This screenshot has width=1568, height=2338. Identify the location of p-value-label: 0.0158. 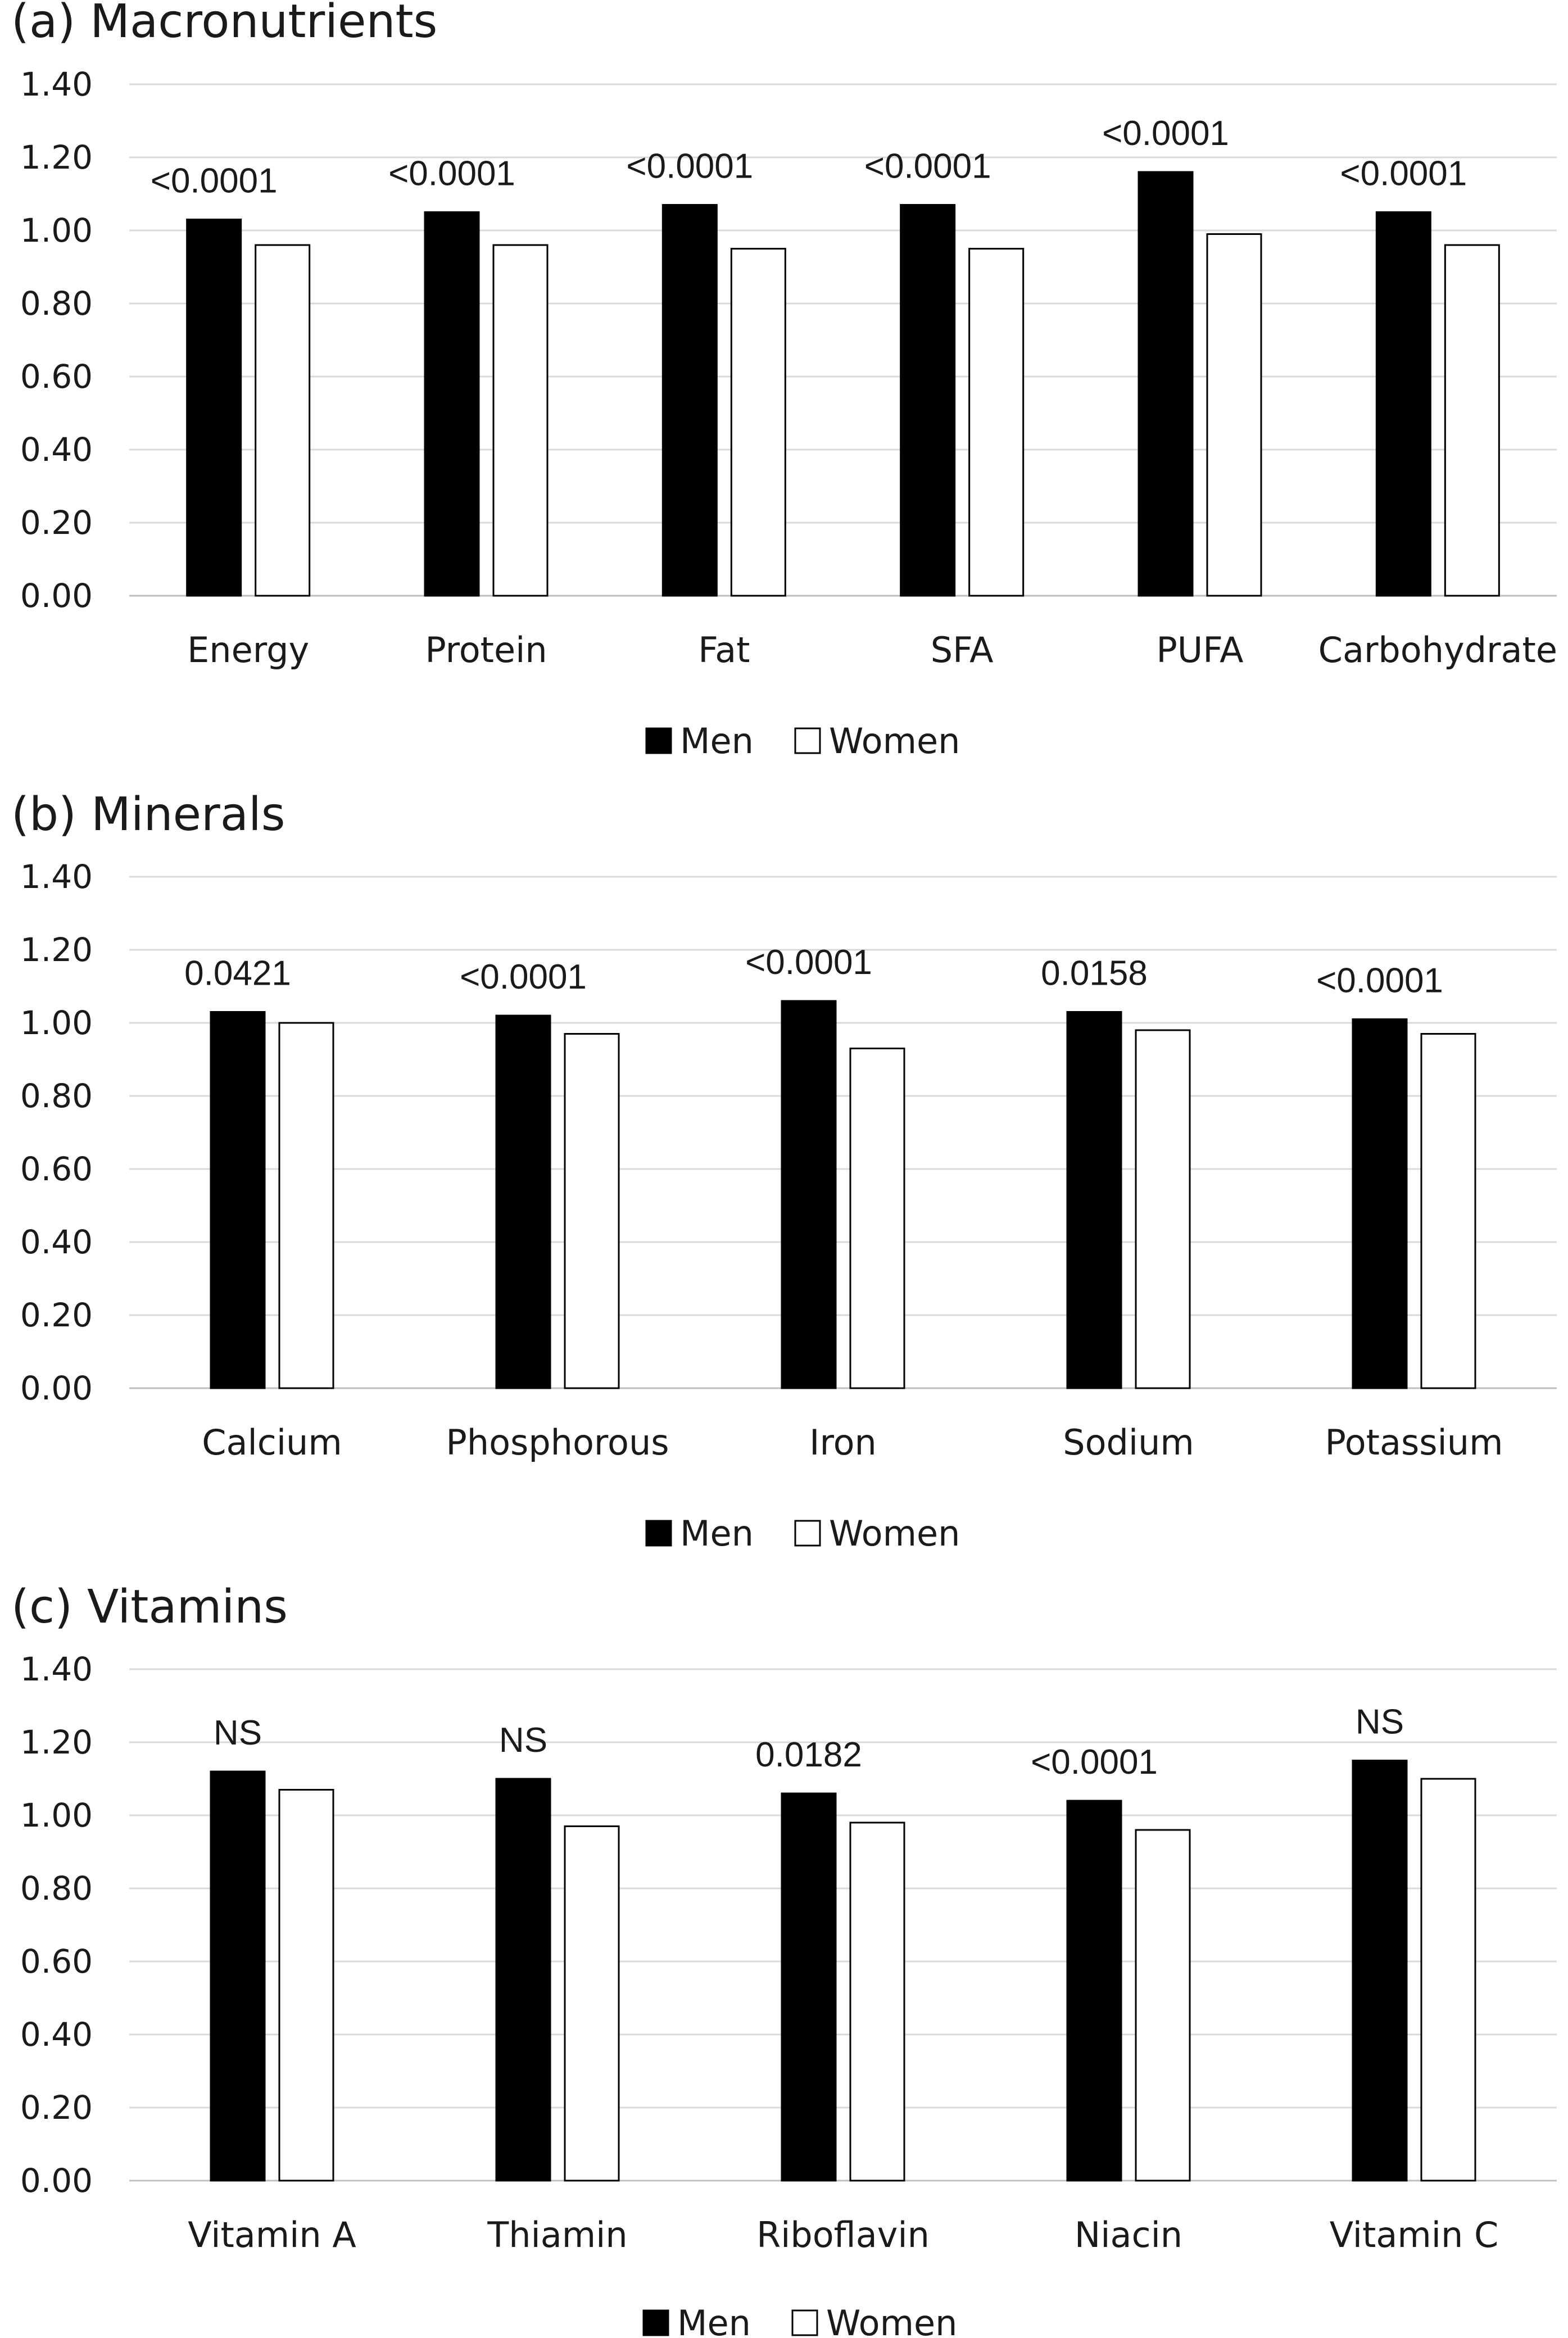
(1094, 973).